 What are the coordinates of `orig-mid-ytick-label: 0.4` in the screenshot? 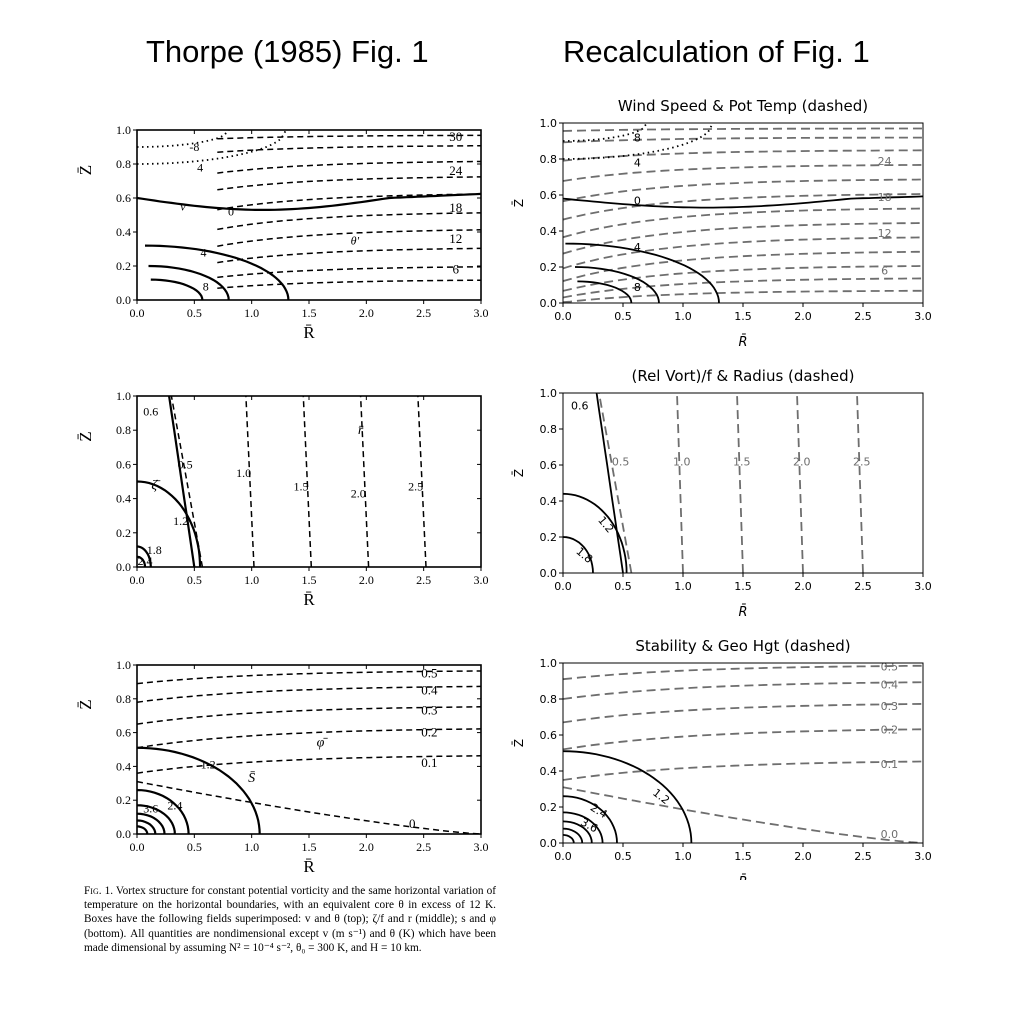 It's located at (123, 499).